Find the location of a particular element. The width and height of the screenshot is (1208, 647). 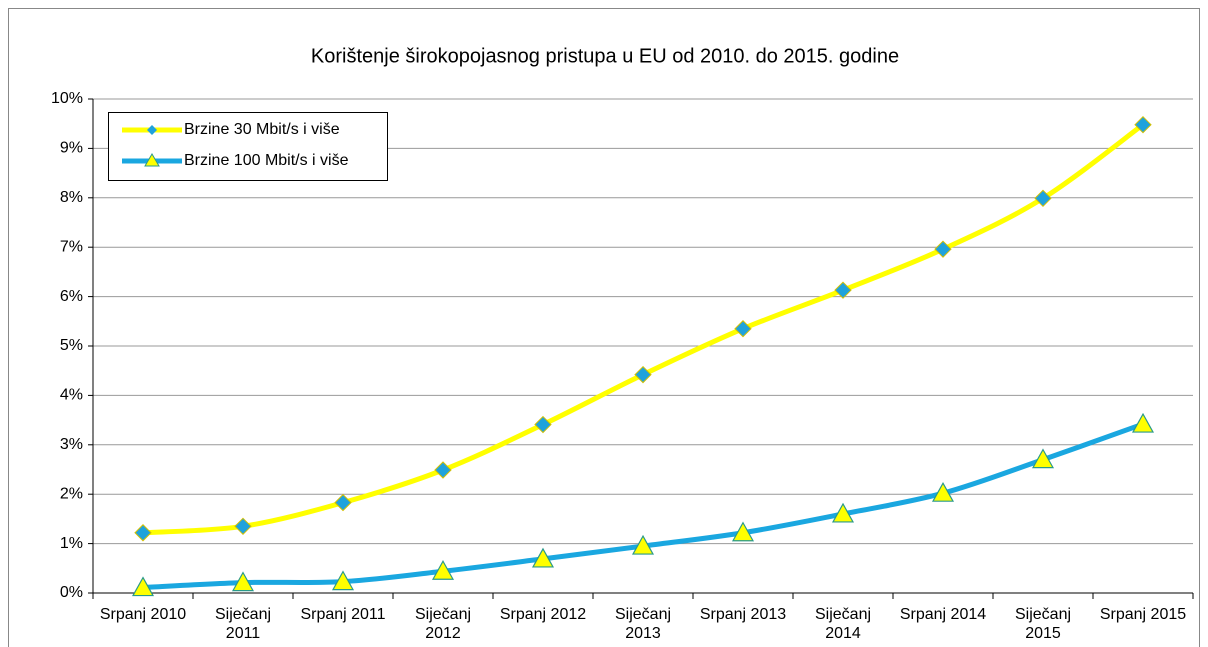

x-tick-label: Srpanj 2010 is located at coordinates (143, 614).